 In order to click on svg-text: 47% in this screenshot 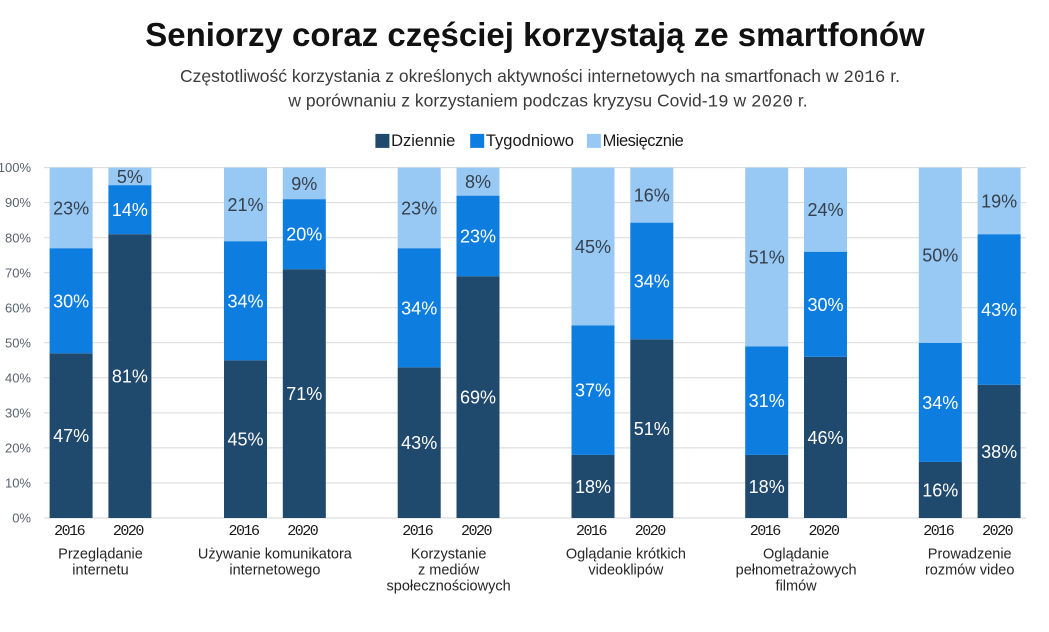, I will do `click(71, 436)`.